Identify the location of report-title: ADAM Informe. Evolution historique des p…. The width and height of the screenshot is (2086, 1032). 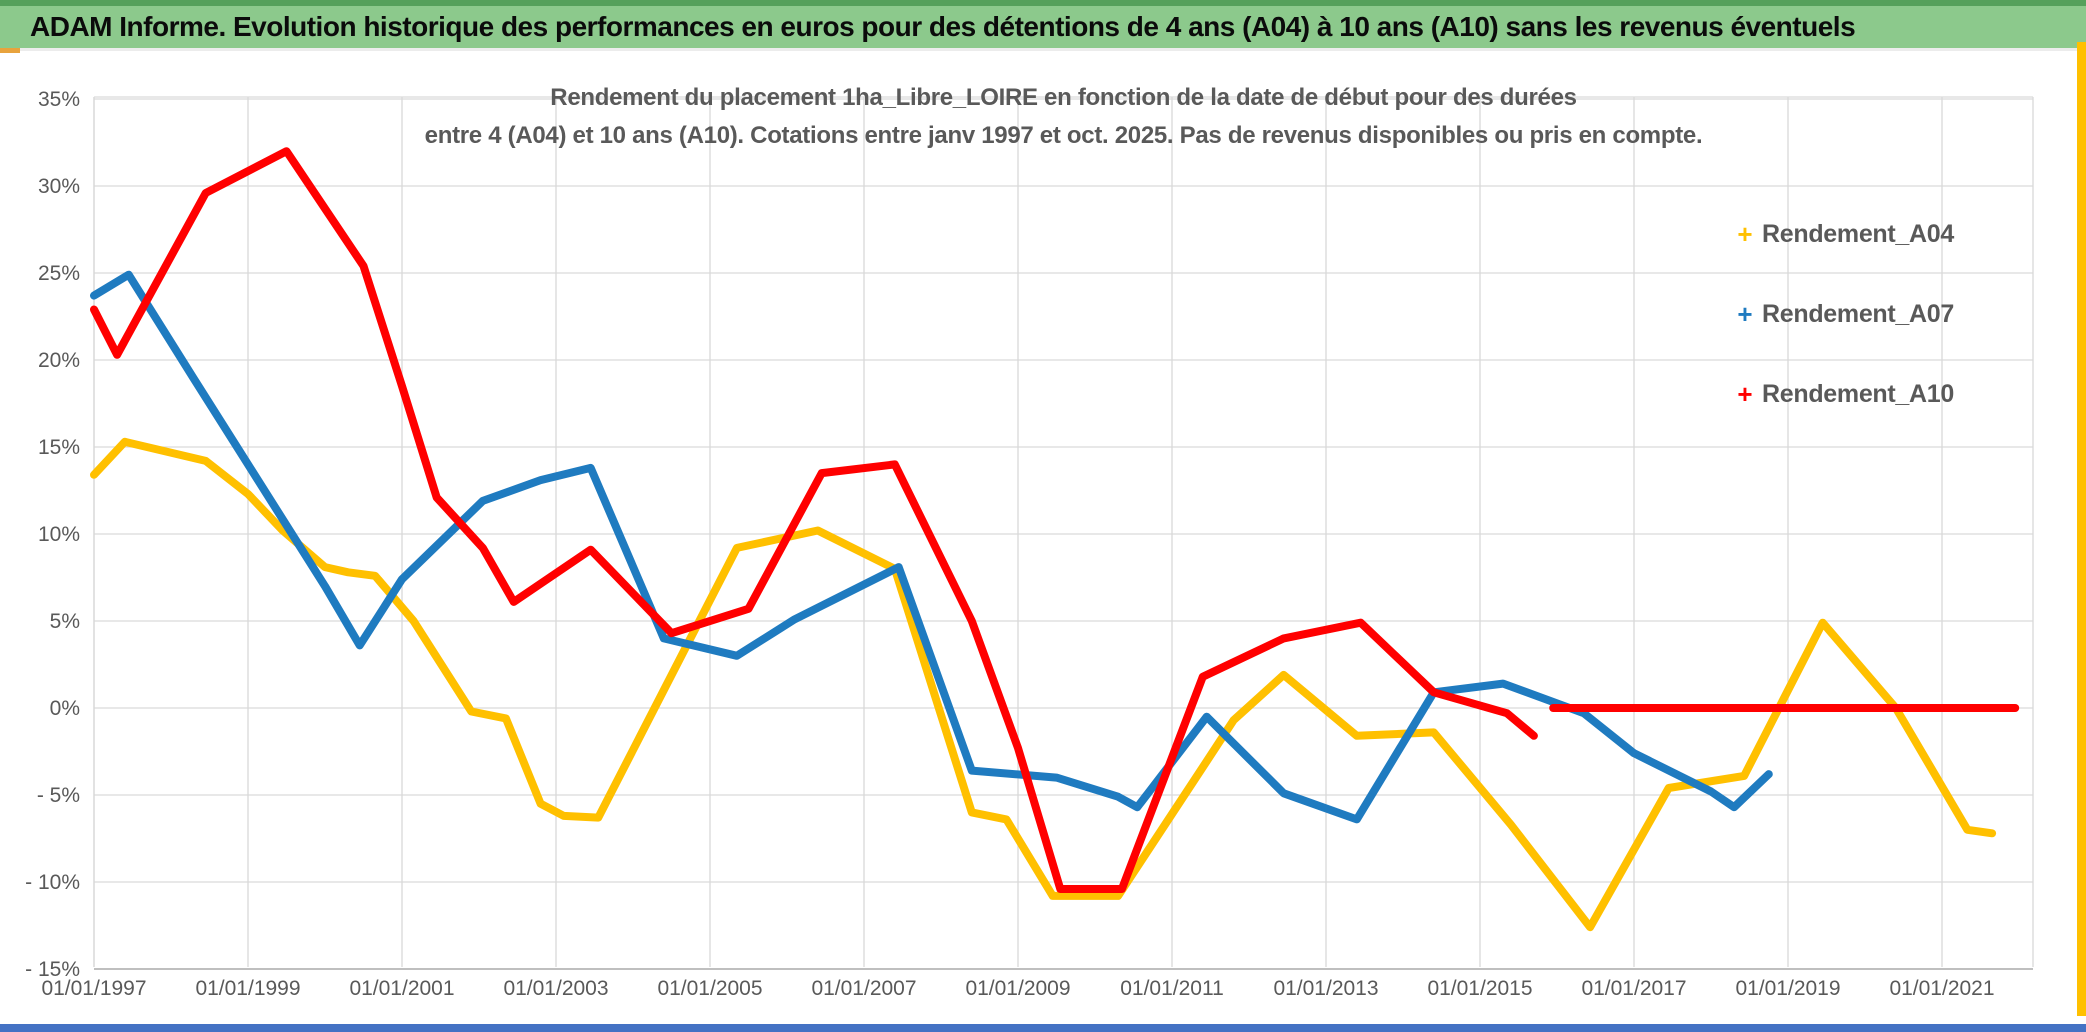
(943, 26).